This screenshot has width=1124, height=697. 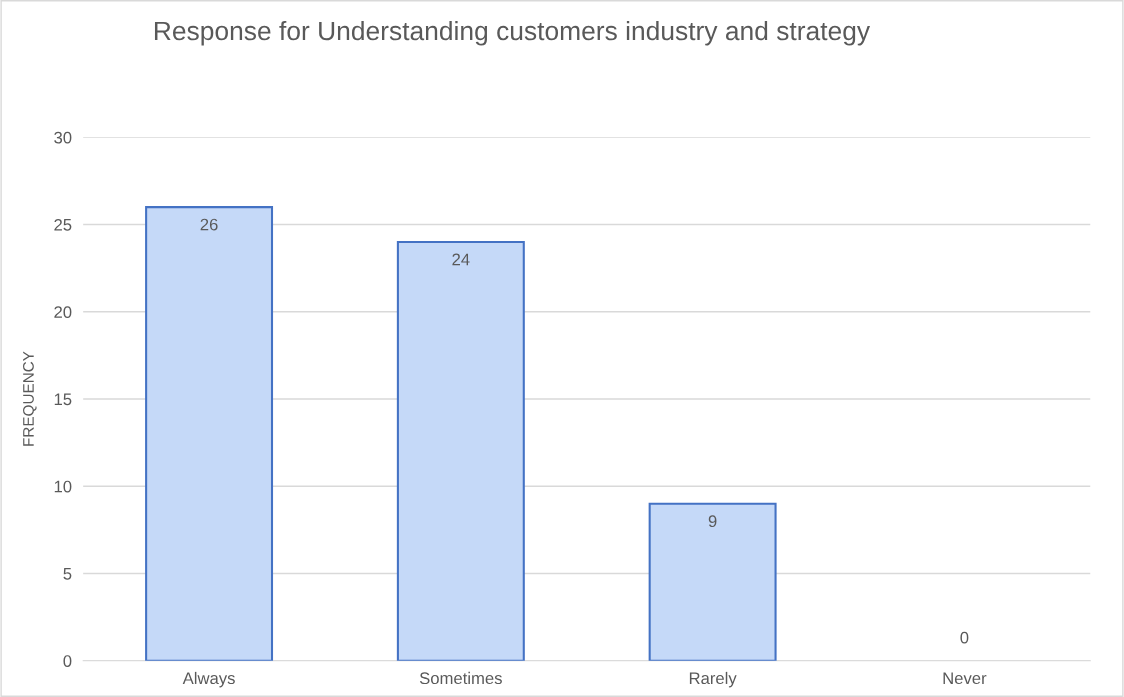 I want to click on y-axis-title: FREQUENCY, so click(x=30, y=398).